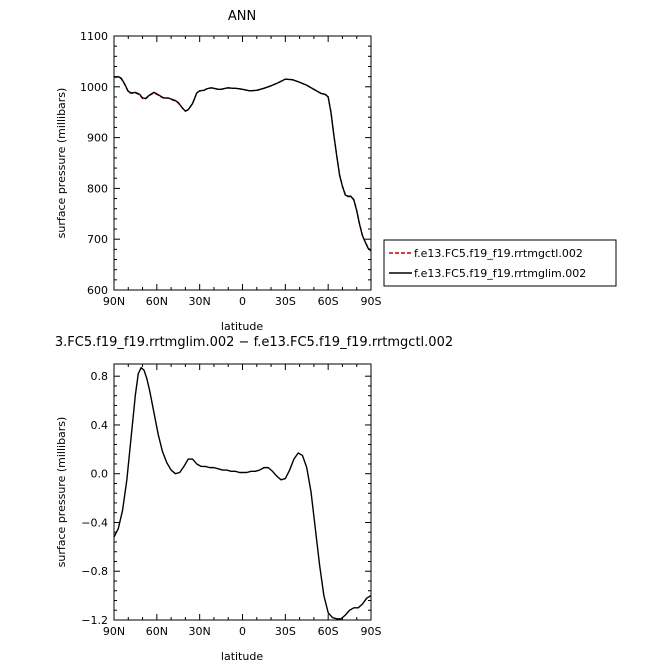 The image size is (666, 668). Describe the element at coordinates (94, 620) in the screenshot. I see `chart2-y-tick-label: −1.2` at that location.